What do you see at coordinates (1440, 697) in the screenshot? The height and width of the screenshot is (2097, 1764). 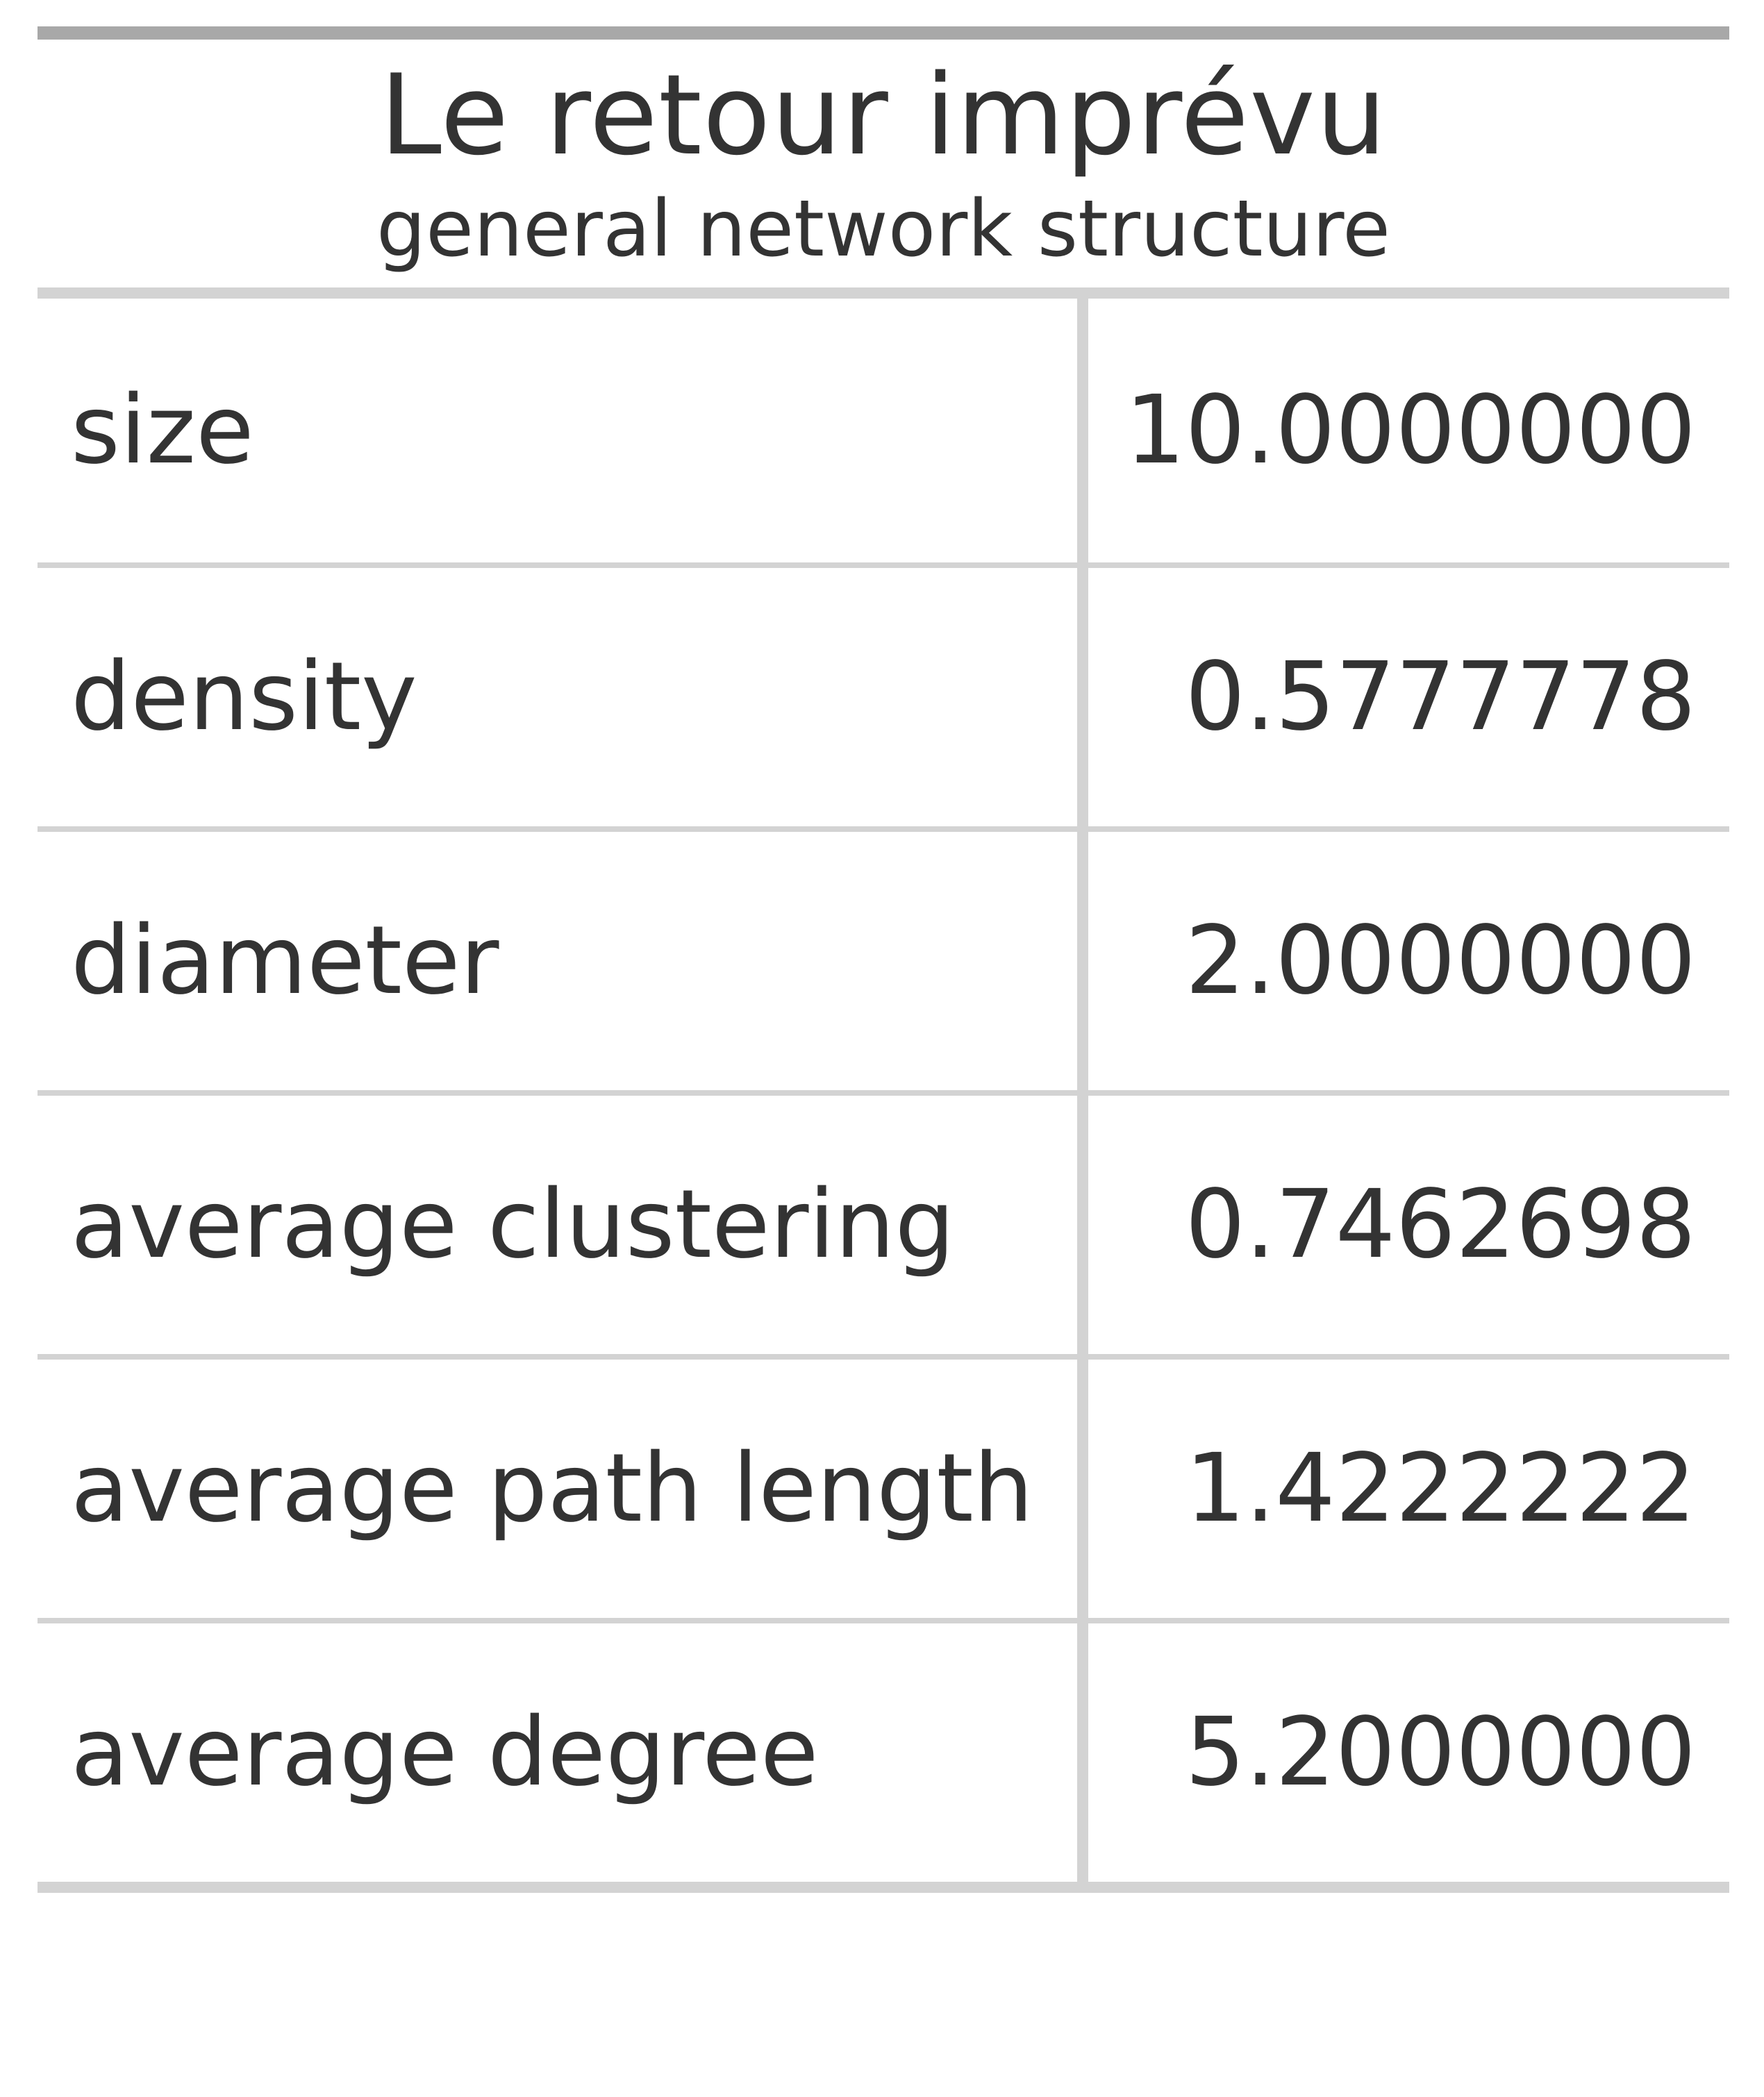 I see `row-value: 0.5777778` at bounding box center [1440, 697].